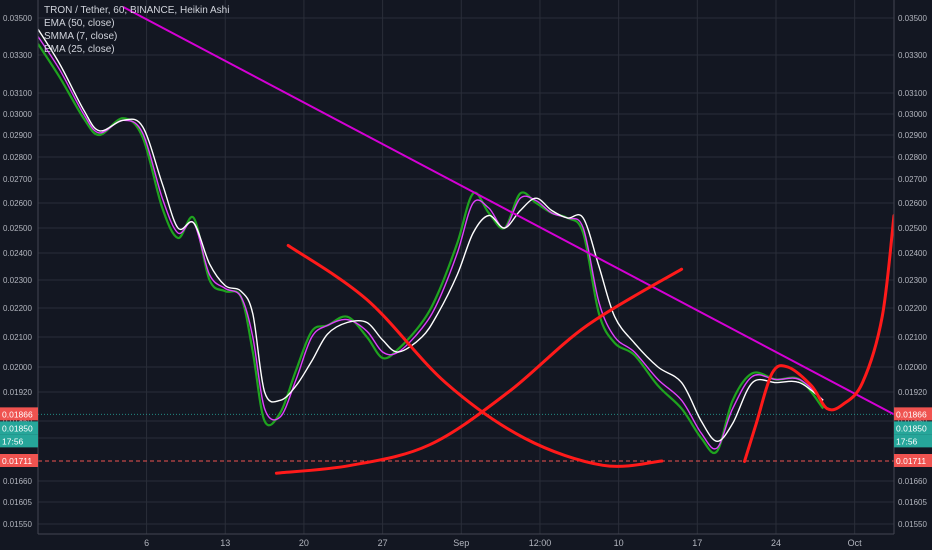 This screenshot has height=550, width=932. I want to click on x-tick-label: 13, so click(225, 543).